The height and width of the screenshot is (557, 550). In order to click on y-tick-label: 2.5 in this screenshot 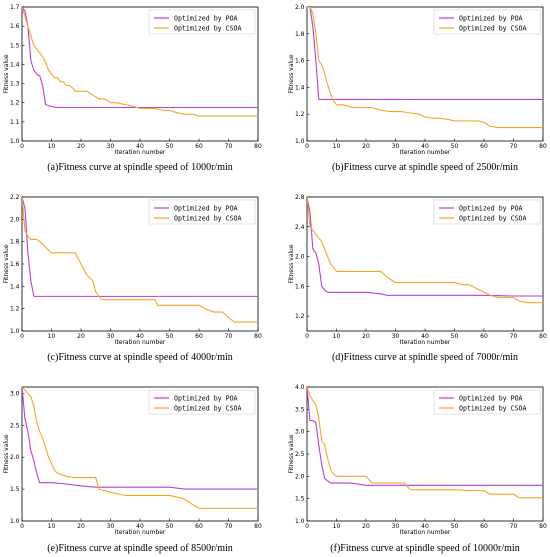, I will do `click(15, 425)`.